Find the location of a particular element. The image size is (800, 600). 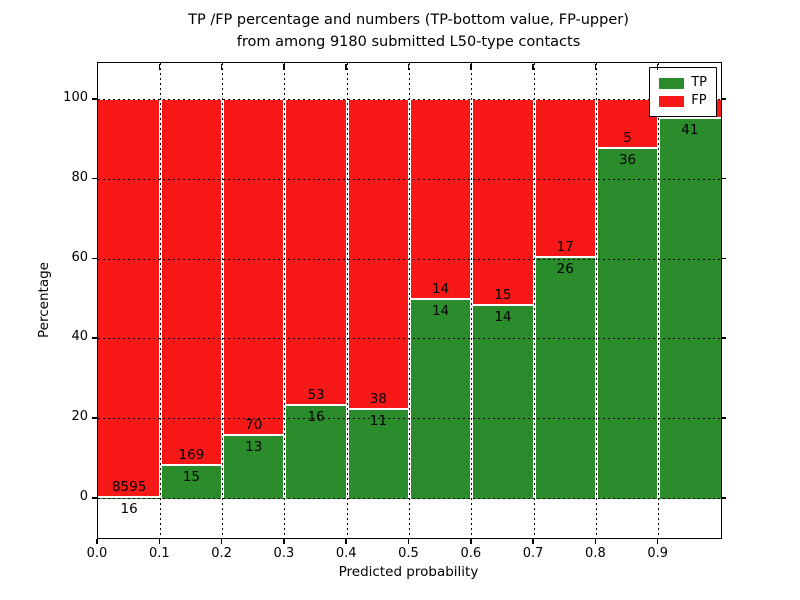

tp-count-label: 26 is located at coordinates (565, 268).